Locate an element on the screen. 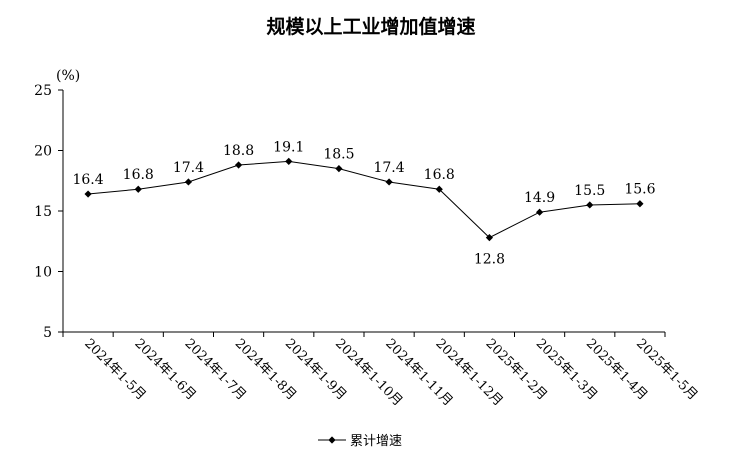 This screenshot has width=742, height=460. data-label: 16.4 is located at coordinates (87, 180).